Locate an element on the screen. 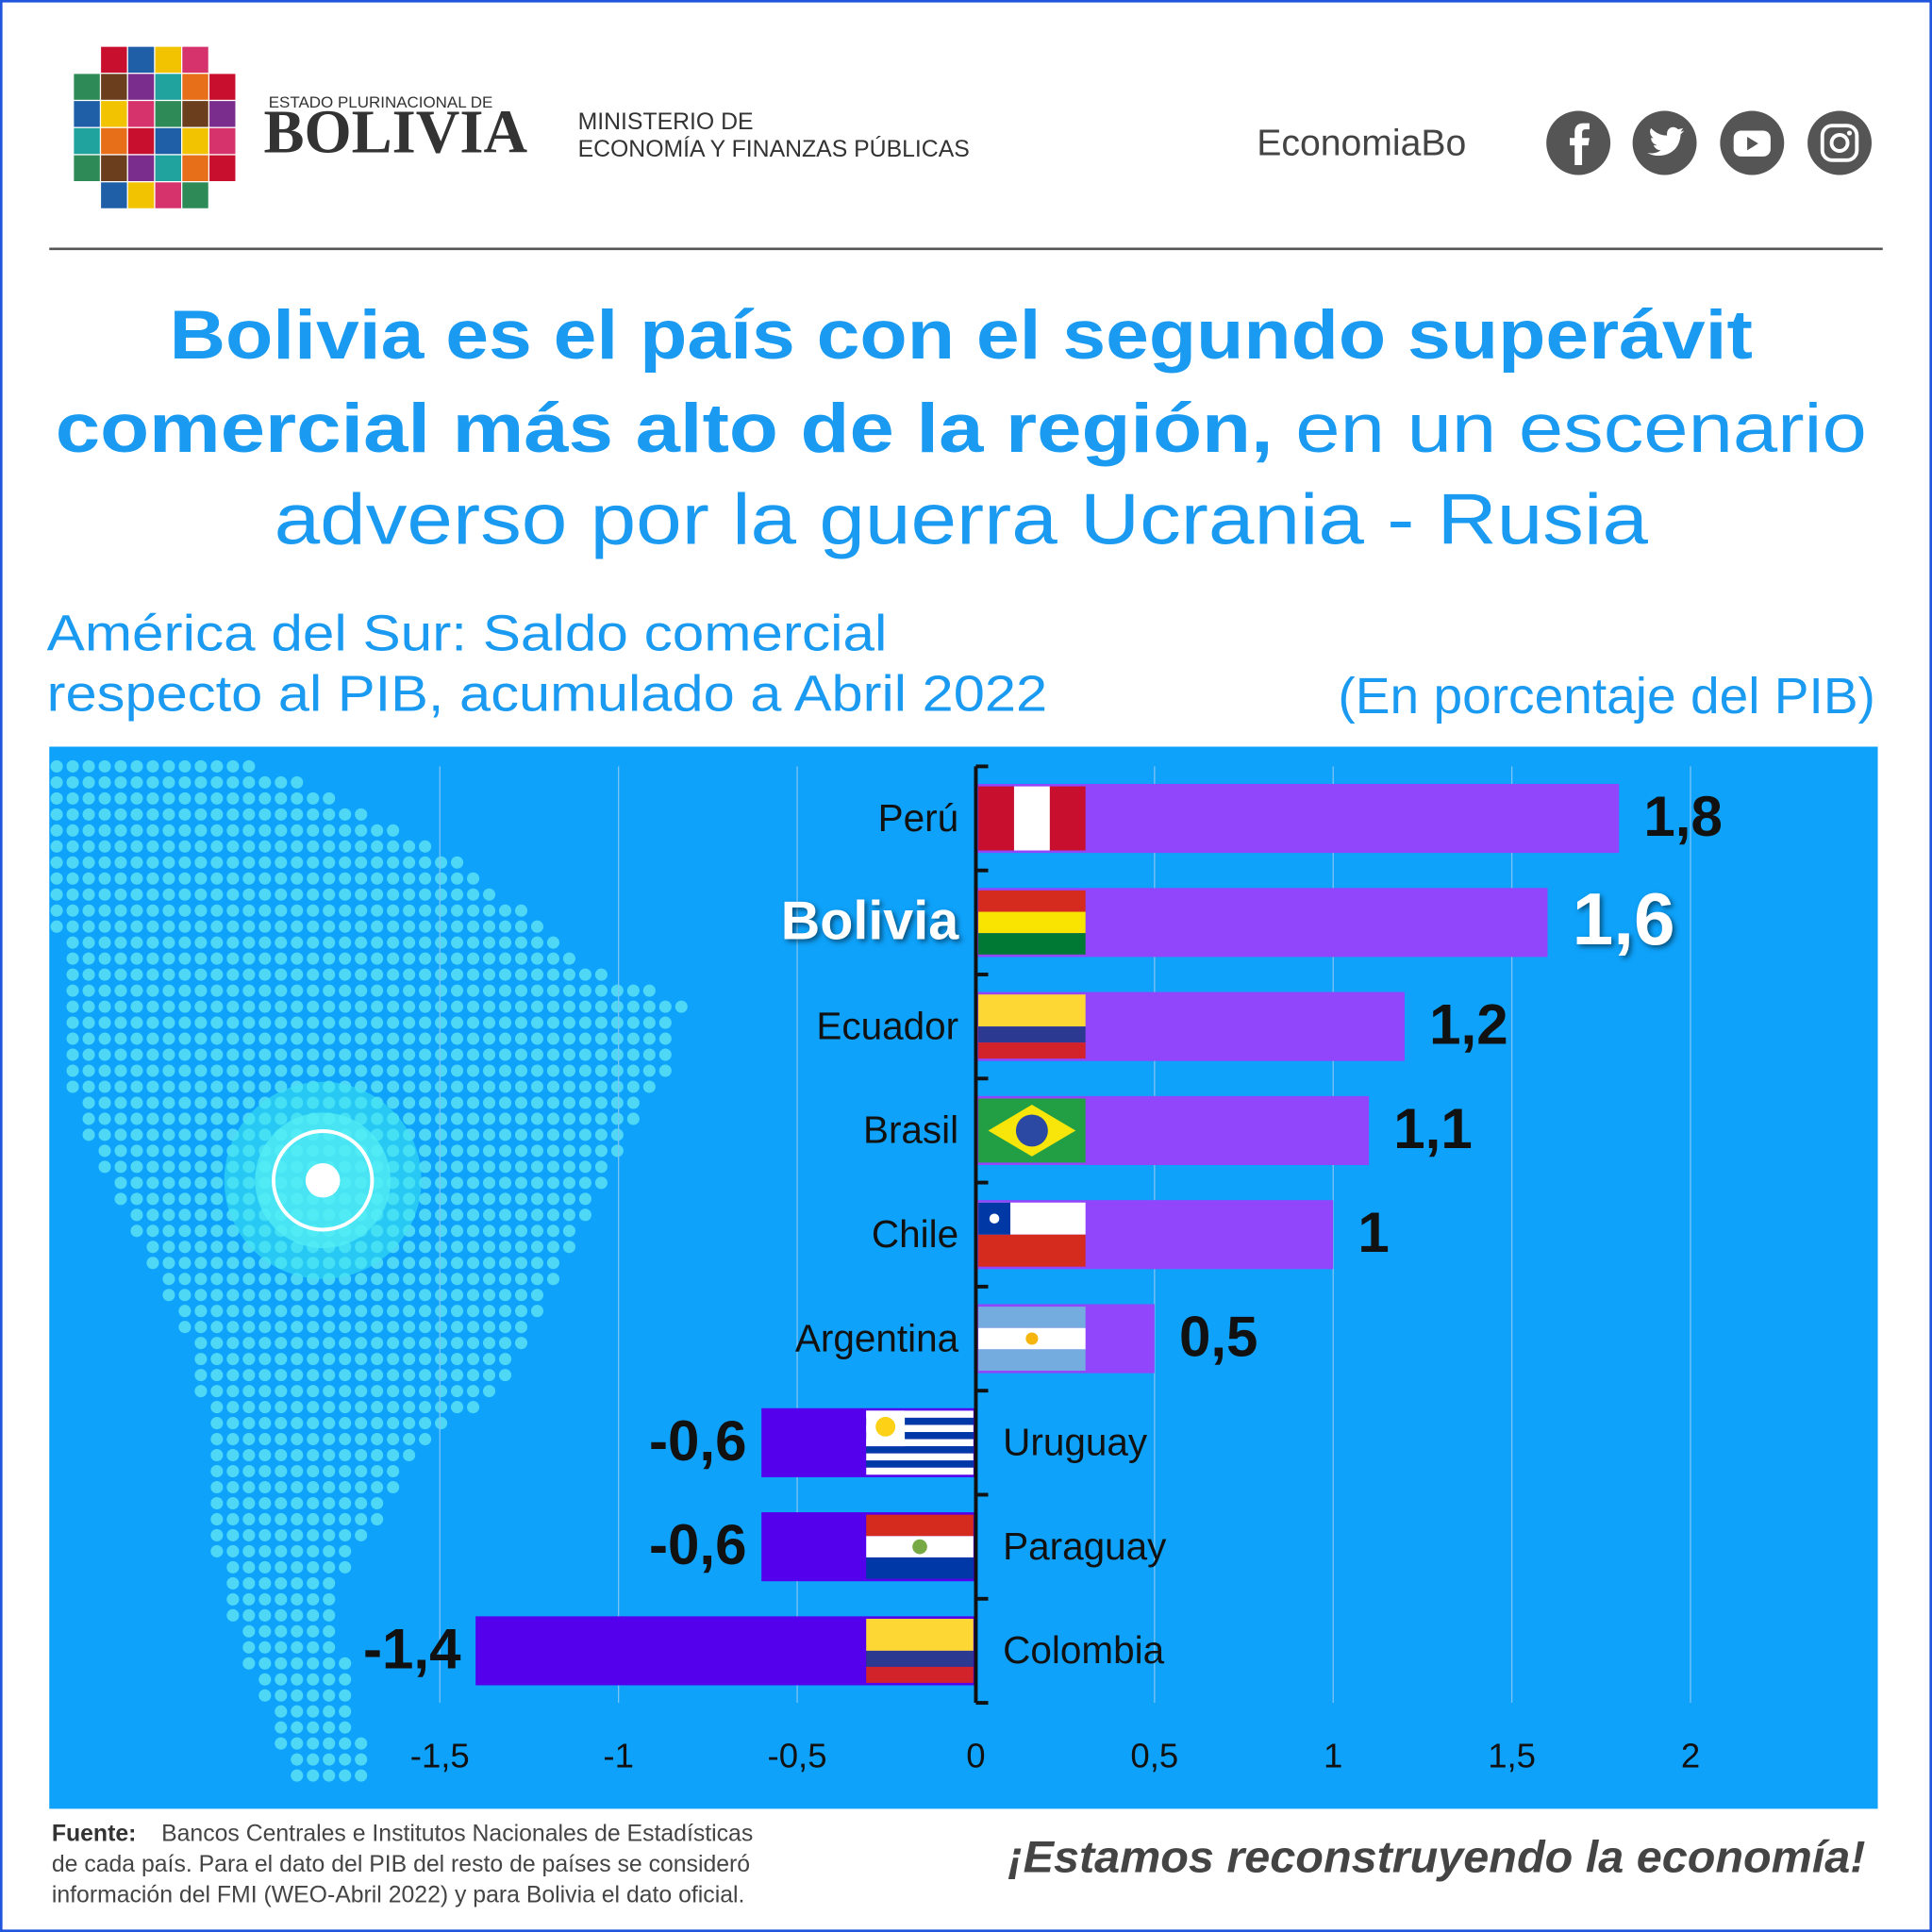 This screenshot has width=1932, height=1932. x-tick-label: 1 is located at coordinates (1333, 1755).